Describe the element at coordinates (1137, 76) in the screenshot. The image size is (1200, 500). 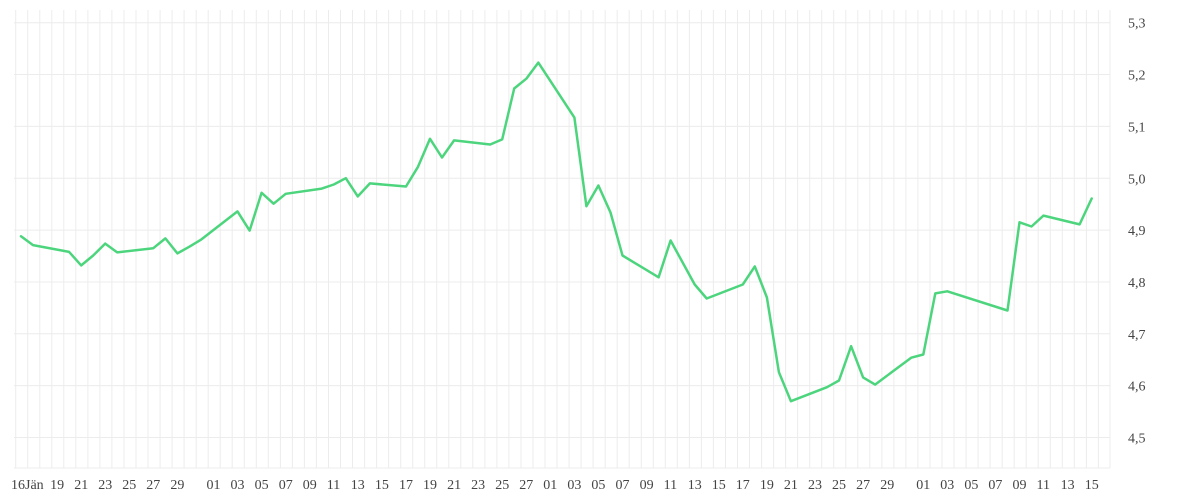
I see `y-tick-label: 5,2` at that location.